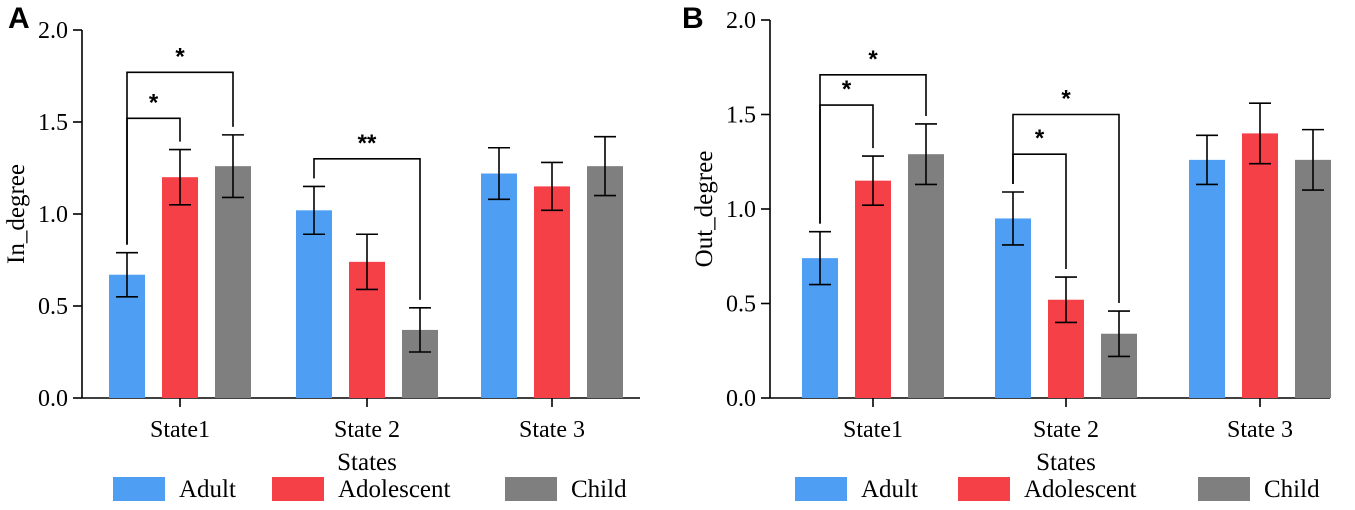  I want to click on y-axis-title: In_degree, so click(16, 214).